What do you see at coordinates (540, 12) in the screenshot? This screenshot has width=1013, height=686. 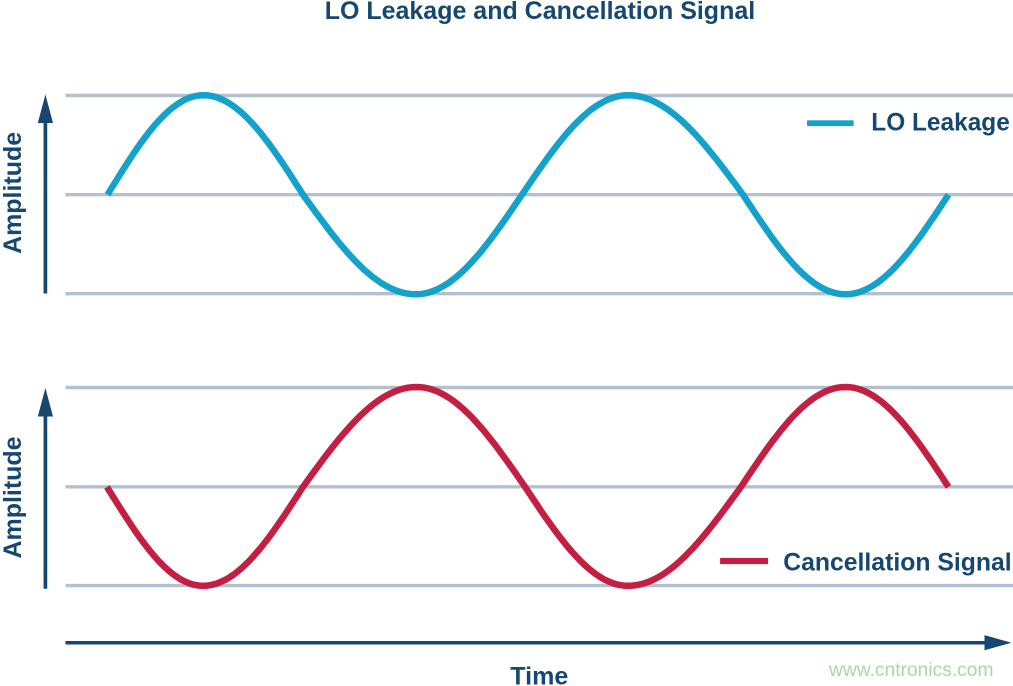 I see `svg-text:LO Leakage and Cancellation Si: LO Leakage and Cancellation Signal` at bounding box center [540, 12].